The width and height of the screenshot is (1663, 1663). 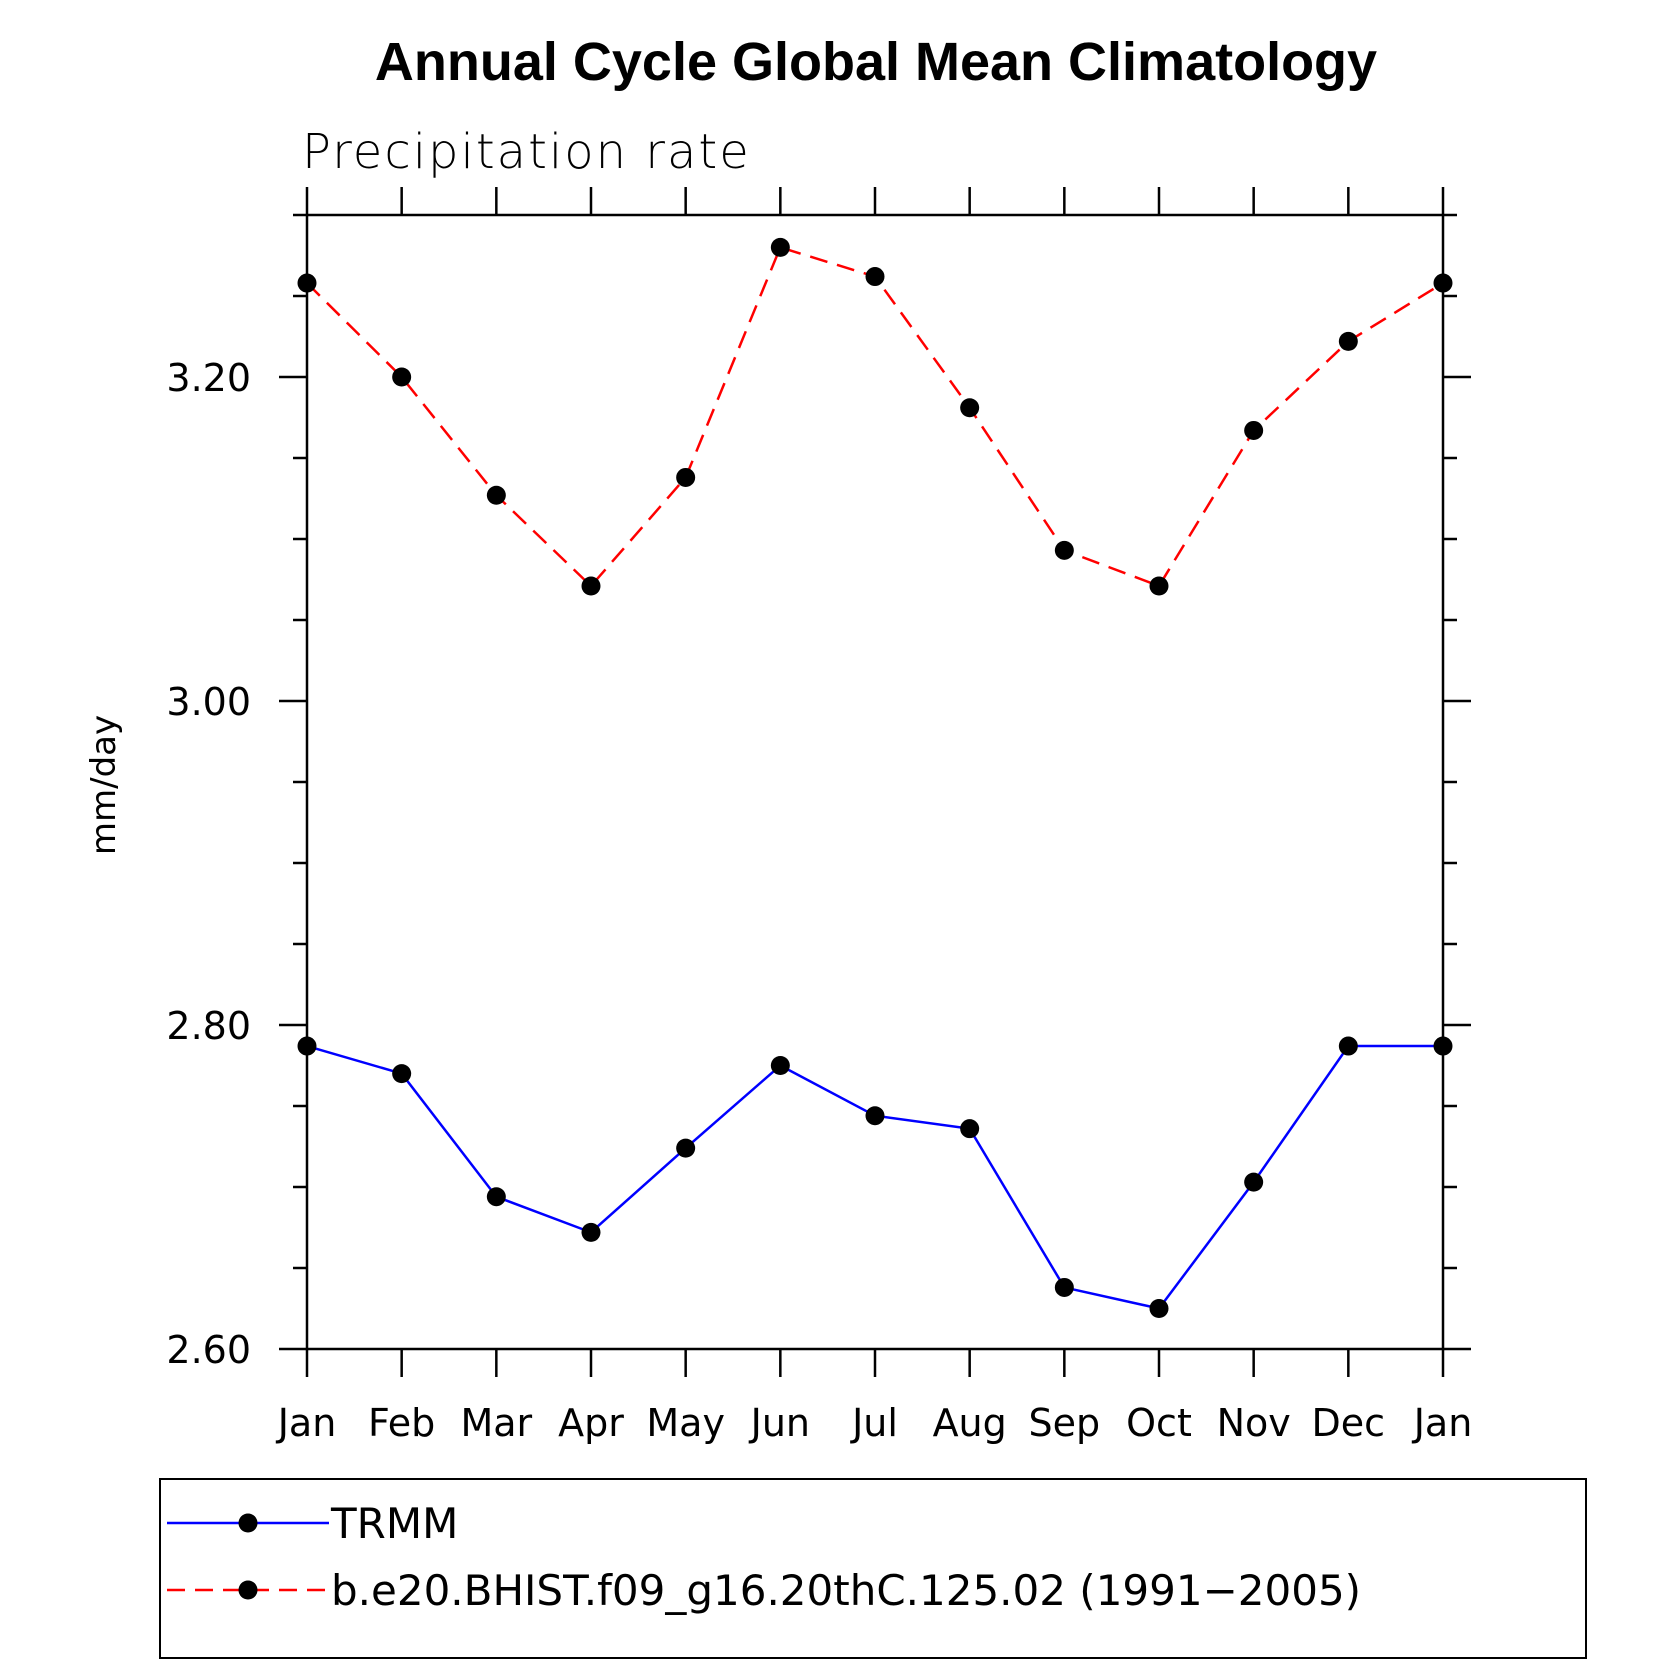 What do you see at coordinates (591, 1423) in the screenshot?
I see `x-tick-label: Apr` at bounding box center [591, 1423].